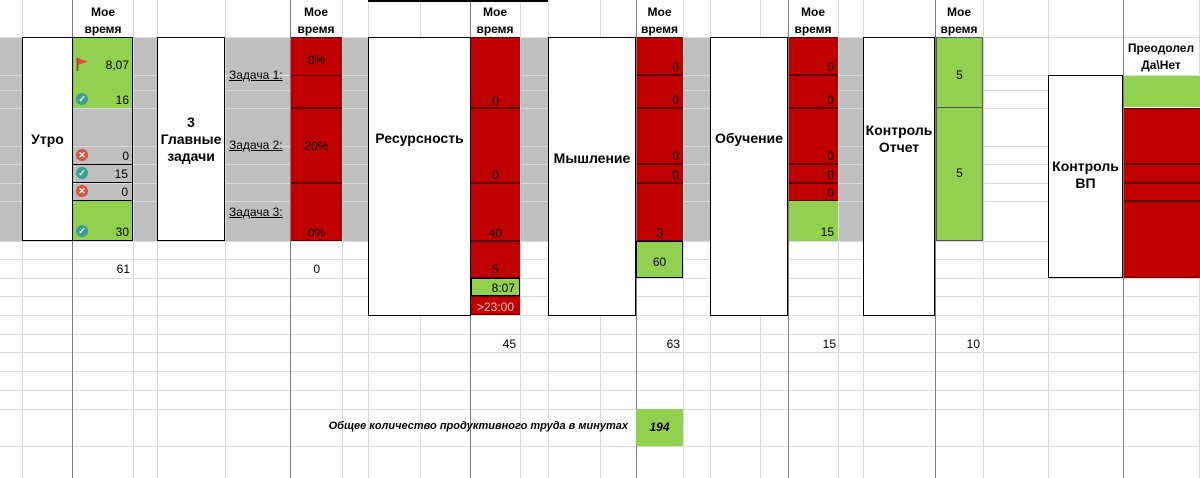 The width and height of the screenshot is (1200, 478). What do you see at coordinates (592, 158) in the screenshot?
I see `thinking-label: Мышление` at bounding box center [592, 158].